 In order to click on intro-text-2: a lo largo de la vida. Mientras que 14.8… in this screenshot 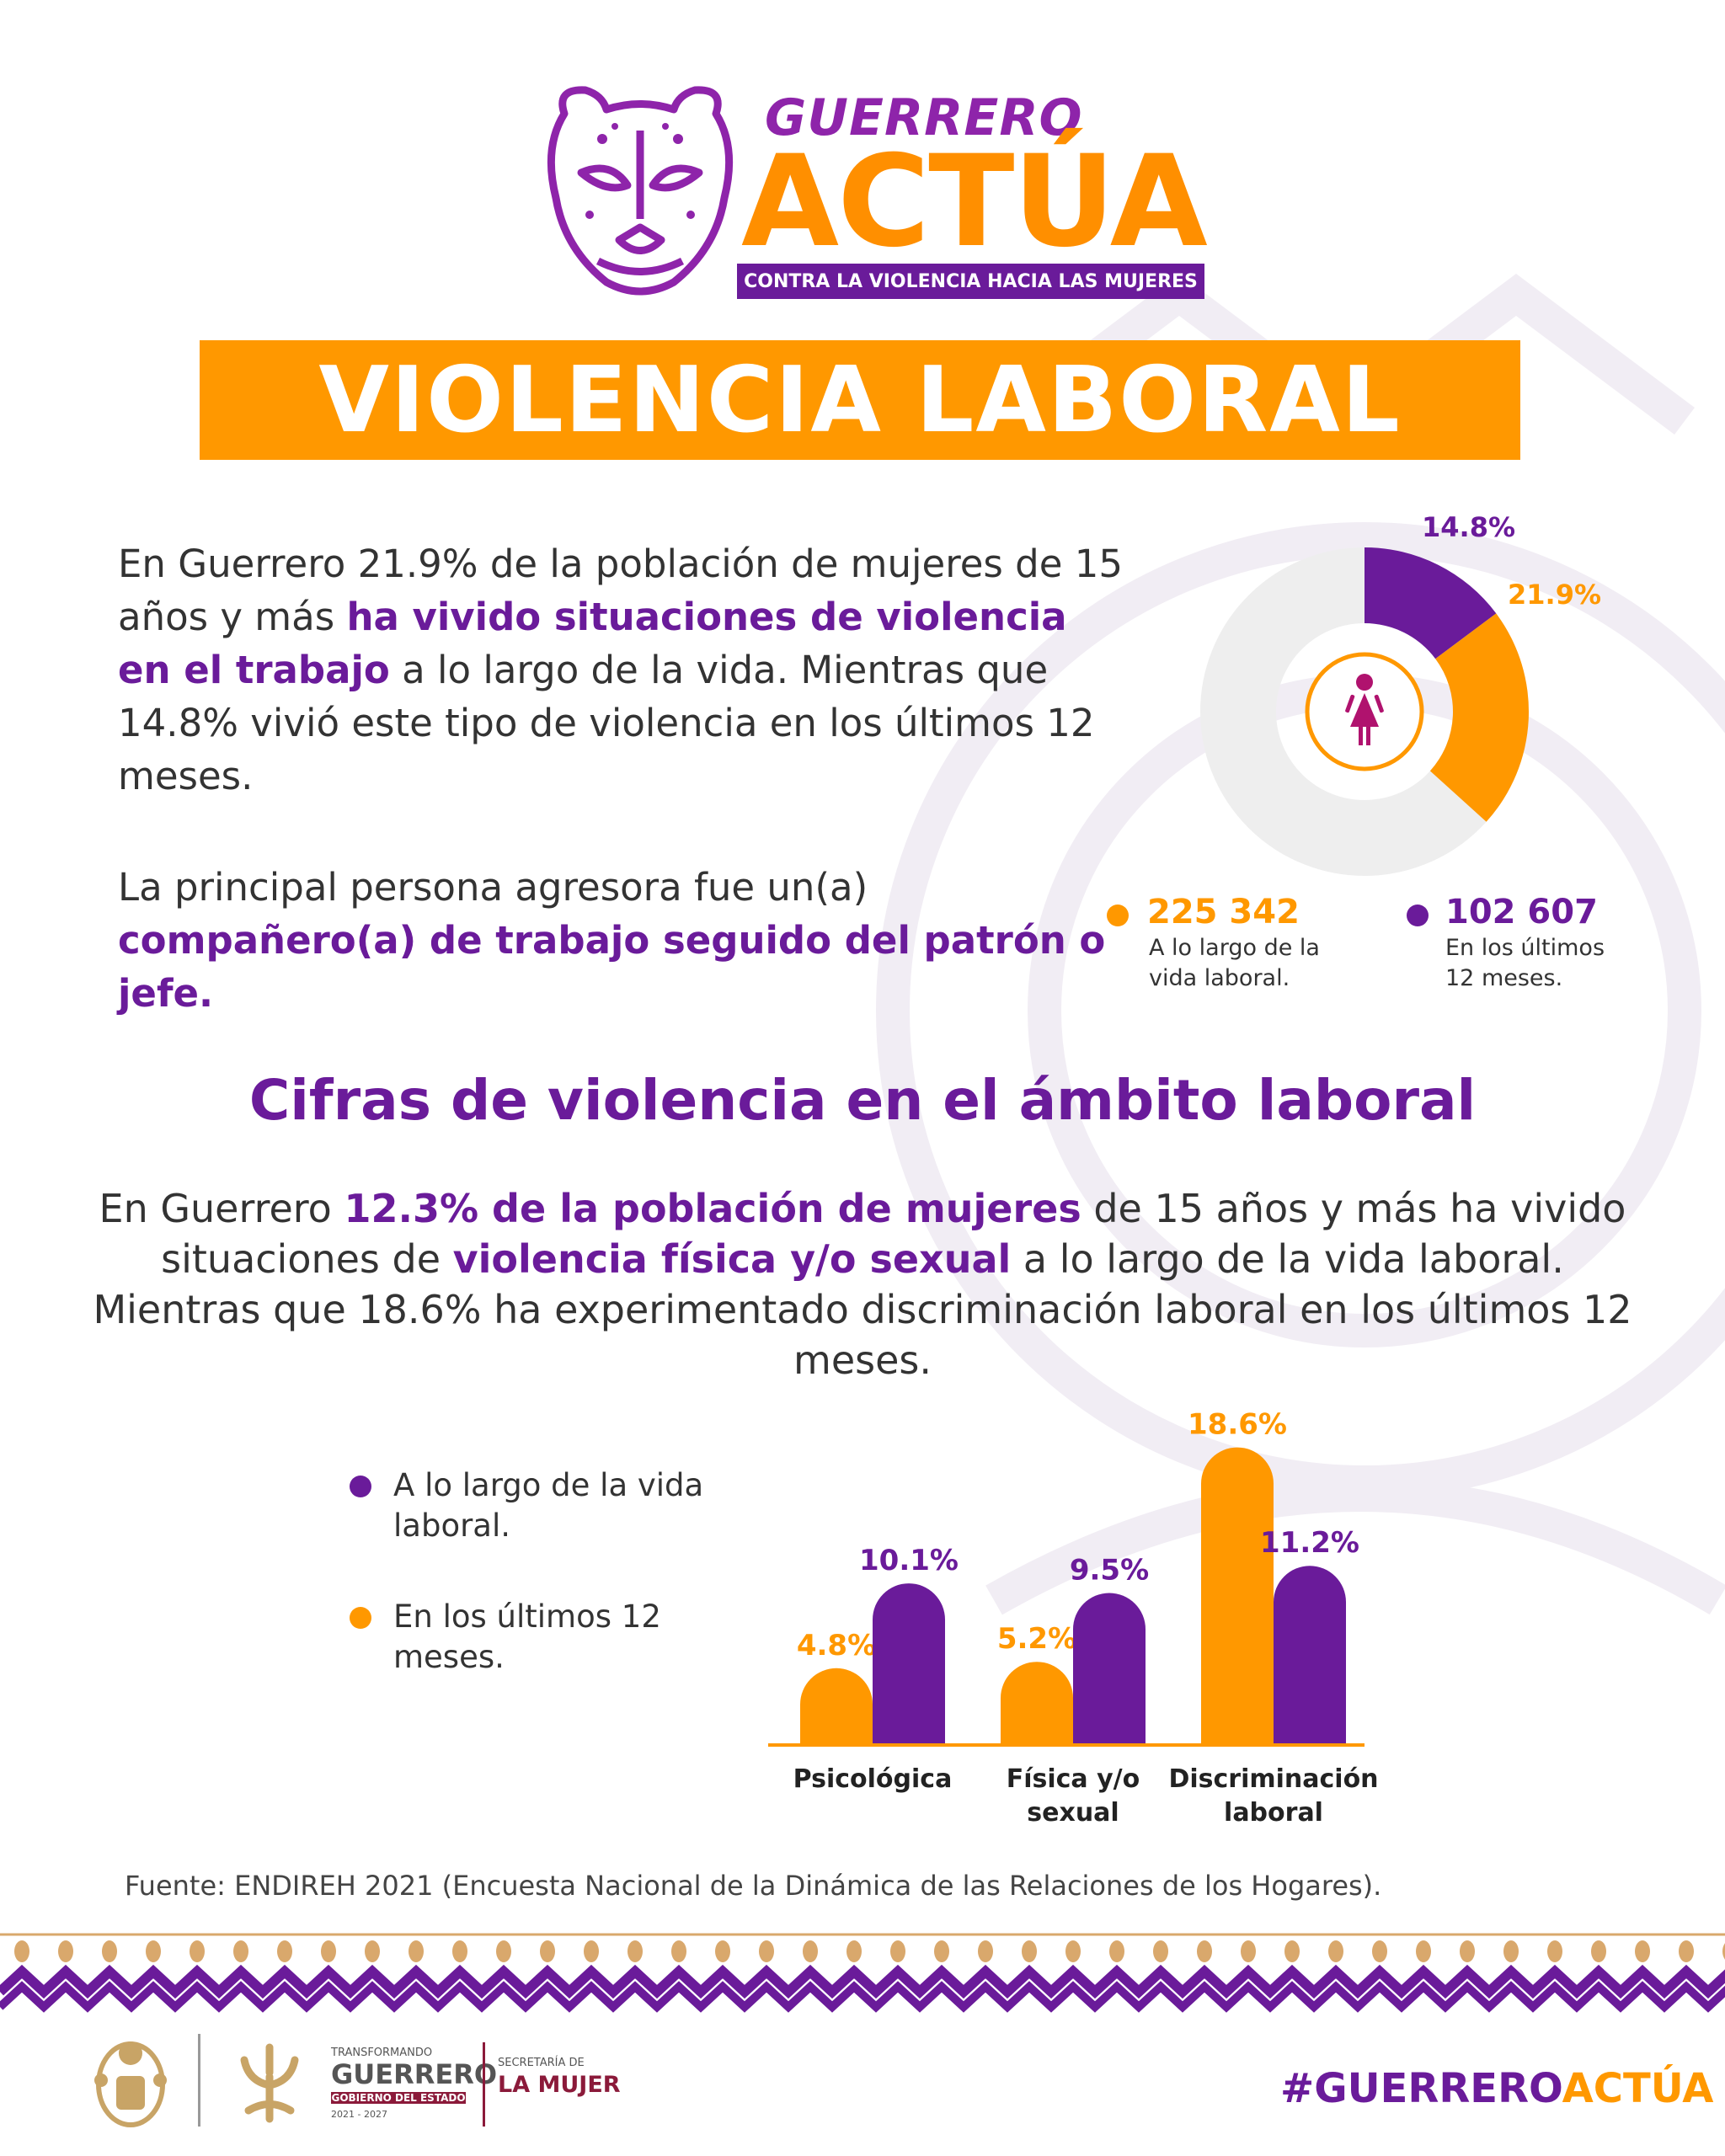, I will do `click(606, 723)`.